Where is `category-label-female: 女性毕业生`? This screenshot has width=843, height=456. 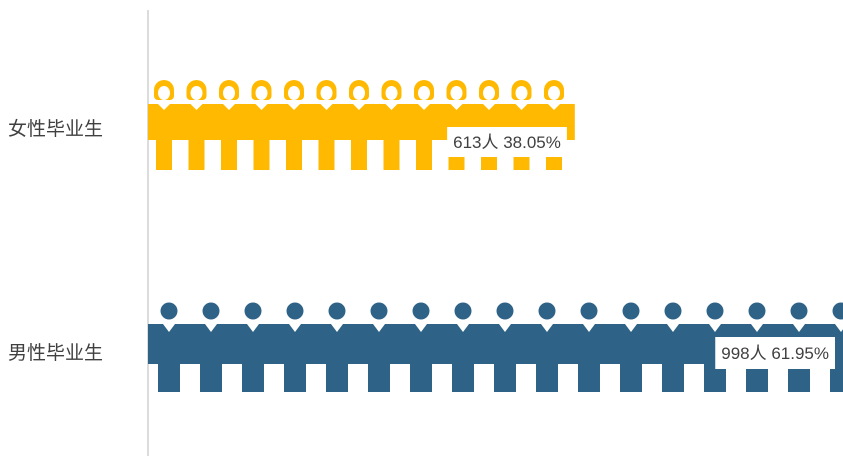
category-label-female: 女性毕业生 is located at coordinates (56, 129).